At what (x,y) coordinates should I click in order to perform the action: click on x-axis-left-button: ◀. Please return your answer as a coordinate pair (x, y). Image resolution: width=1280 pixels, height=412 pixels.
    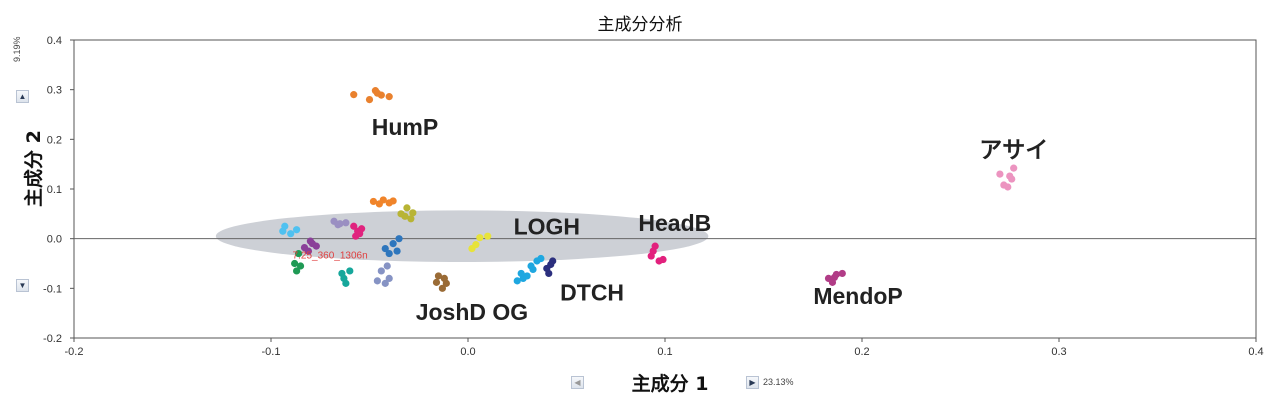
    Looking at the image, I should click on (577, 382).